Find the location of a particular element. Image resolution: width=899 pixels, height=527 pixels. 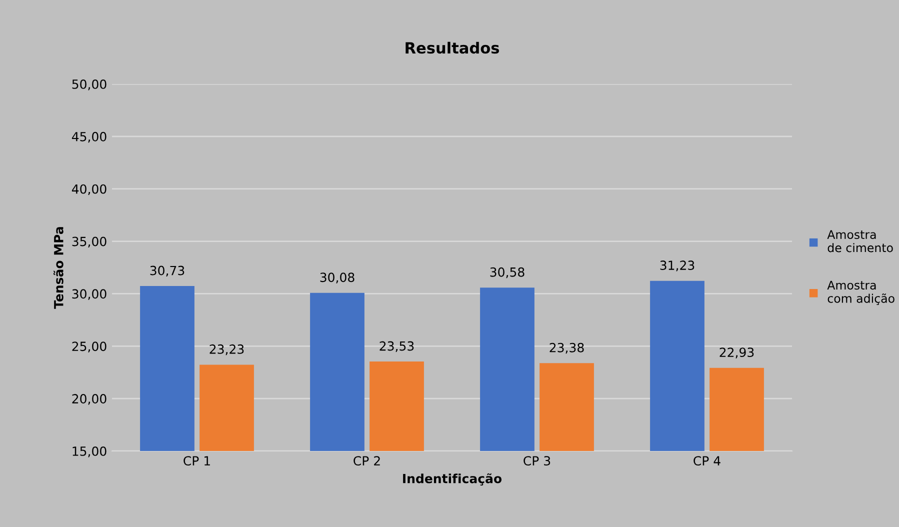

x-tick-label: CP 4 is located at coordinates (707, 461).